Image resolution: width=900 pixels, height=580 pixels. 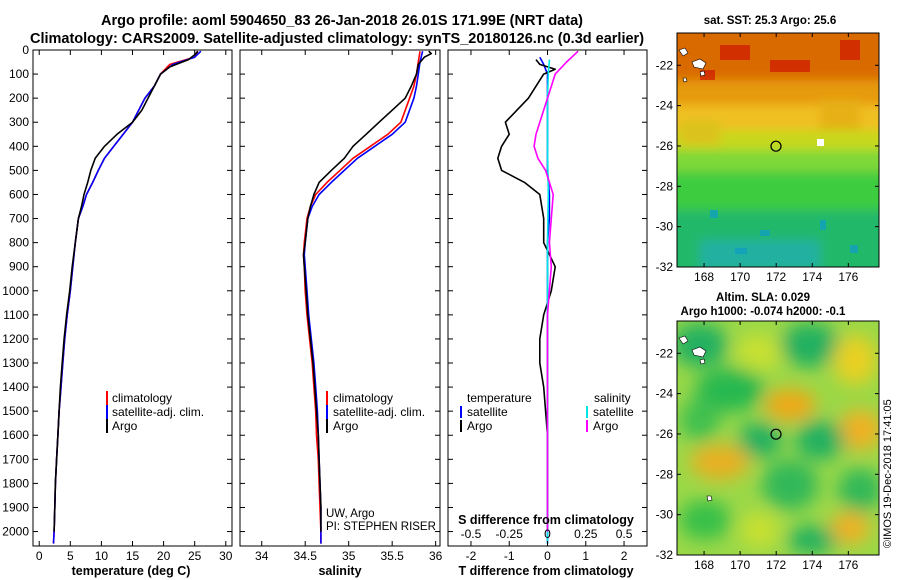 I want to click on map-x-tick-label: 168, so click(x=704, y=565).